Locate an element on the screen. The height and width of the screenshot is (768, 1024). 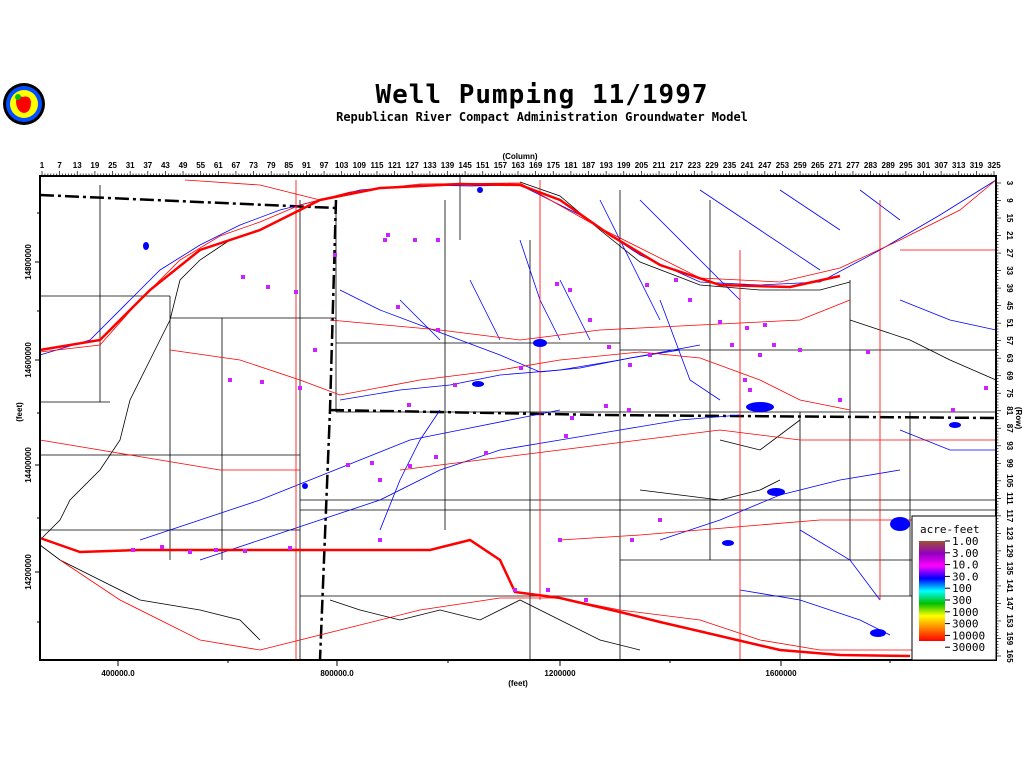
top-axis-tick-label: 49 is located at coordinates (183, 165).